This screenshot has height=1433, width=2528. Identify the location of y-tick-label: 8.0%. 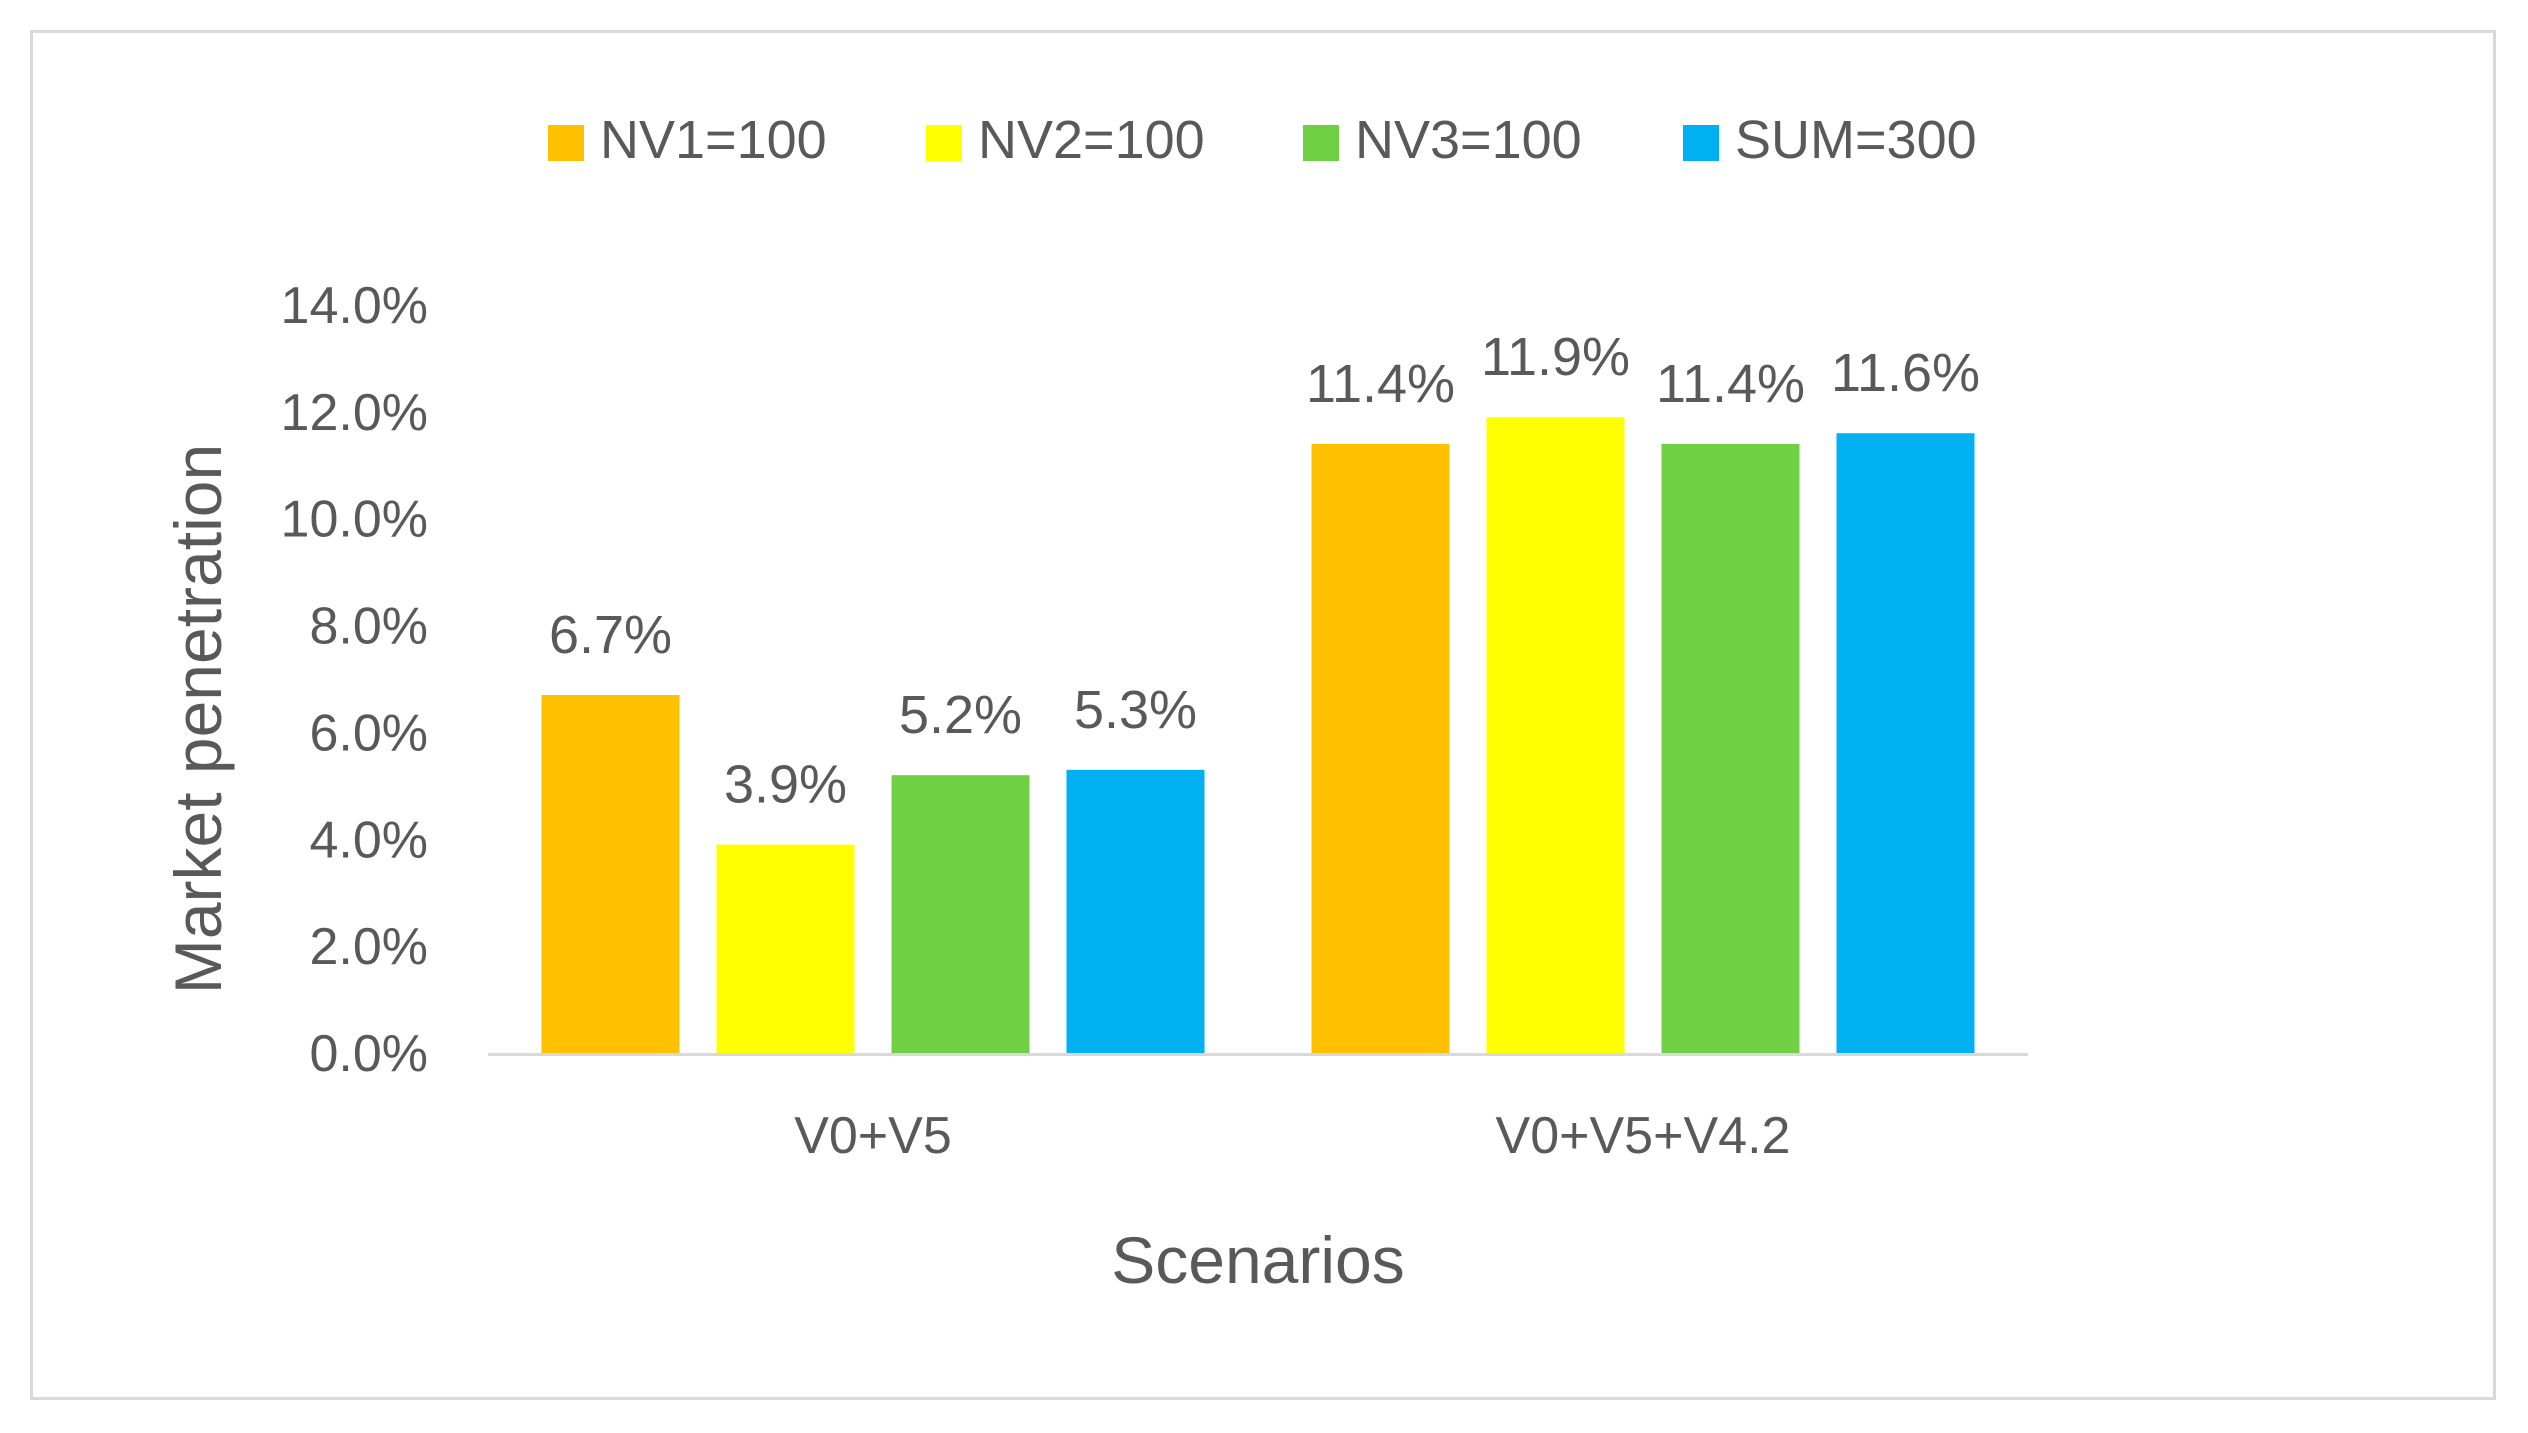
(368, 627).